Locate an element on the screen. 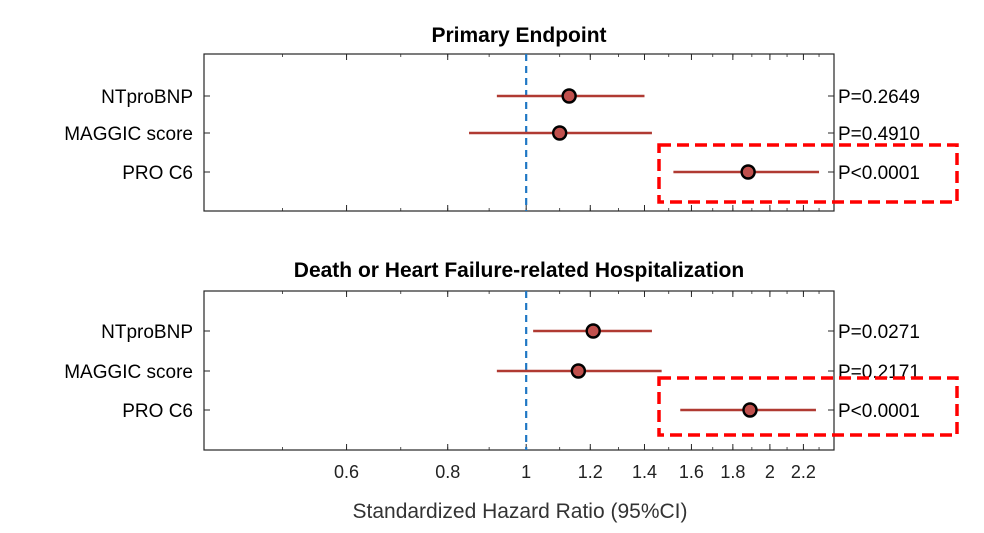  x-tick-label: 1.2 is located at coordinates (590, 472).